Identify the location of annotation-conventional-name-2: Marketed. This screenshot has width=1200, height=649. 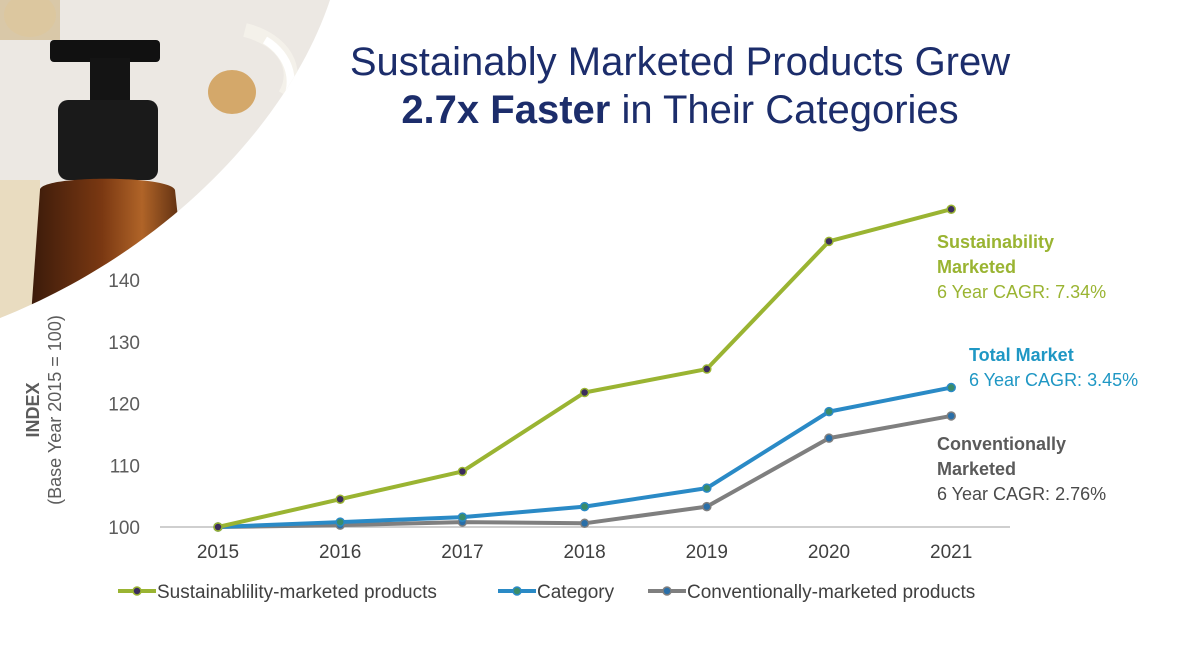
(977, 469).